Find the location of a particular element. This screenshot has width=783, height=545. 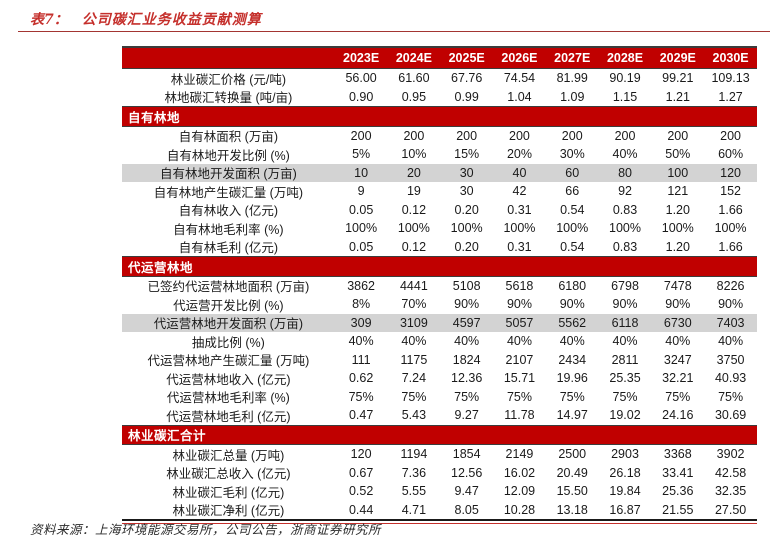

row-label: 抽成比例 (%) is located at coordinates (228, 342).